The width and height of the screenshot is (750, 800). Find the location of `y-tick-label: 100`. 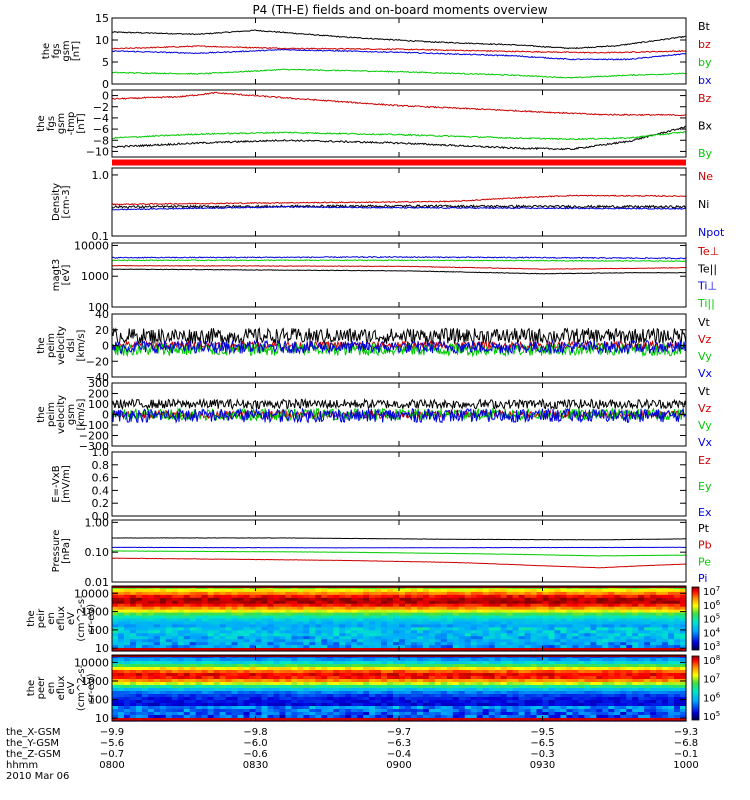

y-tick-label: 100 is located at coordinates (98, 404).